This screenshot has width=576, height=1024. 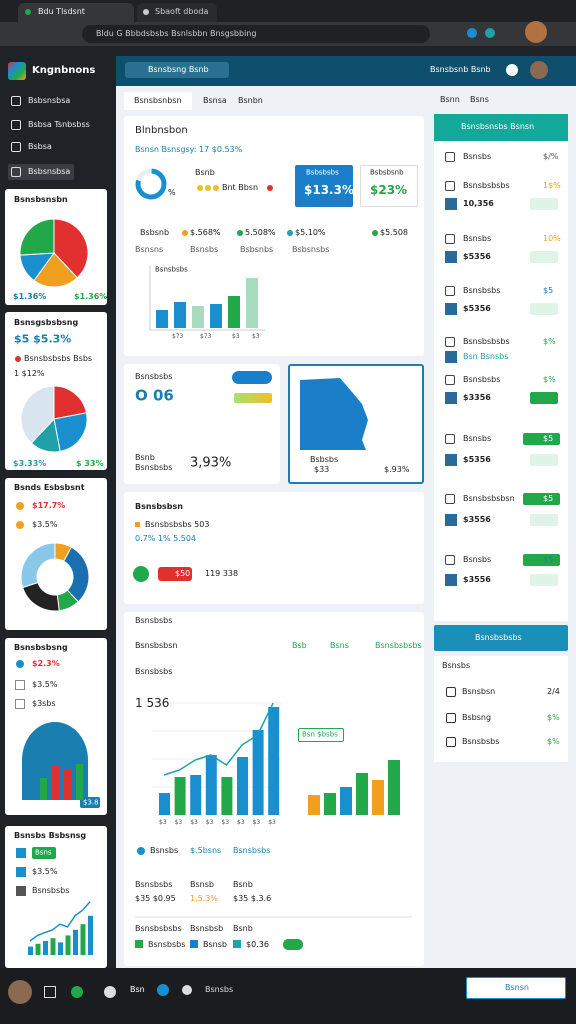 What do you see at coordinates (46, 322) in the screenshot?
I see `left-c2-title: Bsnsgsbsbsng` at bounding box center [46, 322].